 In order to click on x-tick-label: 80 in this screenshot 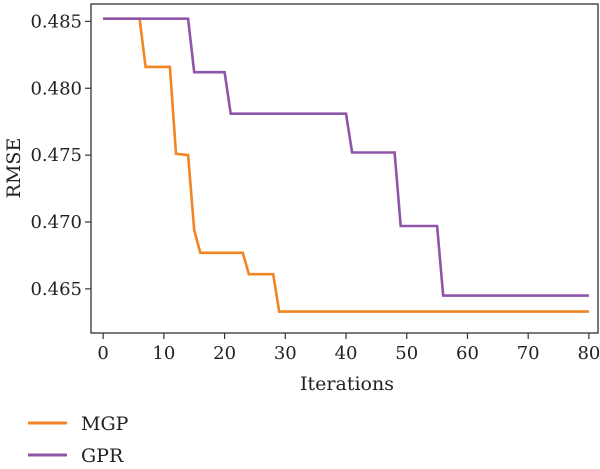, I will do `click(588, 353)`.